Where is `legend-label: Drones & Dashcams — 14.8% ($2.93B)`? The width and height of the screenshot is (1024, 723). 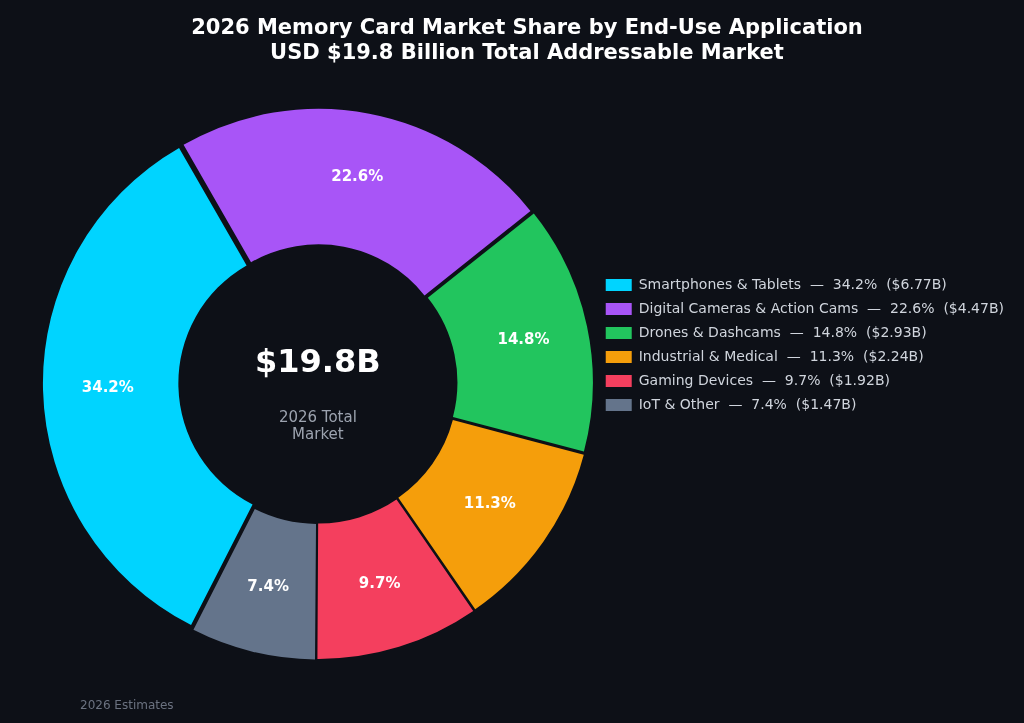 legend-label: Drones & Dashcams — 14.8% ($2.93B) is located at coordinates (782, 331).